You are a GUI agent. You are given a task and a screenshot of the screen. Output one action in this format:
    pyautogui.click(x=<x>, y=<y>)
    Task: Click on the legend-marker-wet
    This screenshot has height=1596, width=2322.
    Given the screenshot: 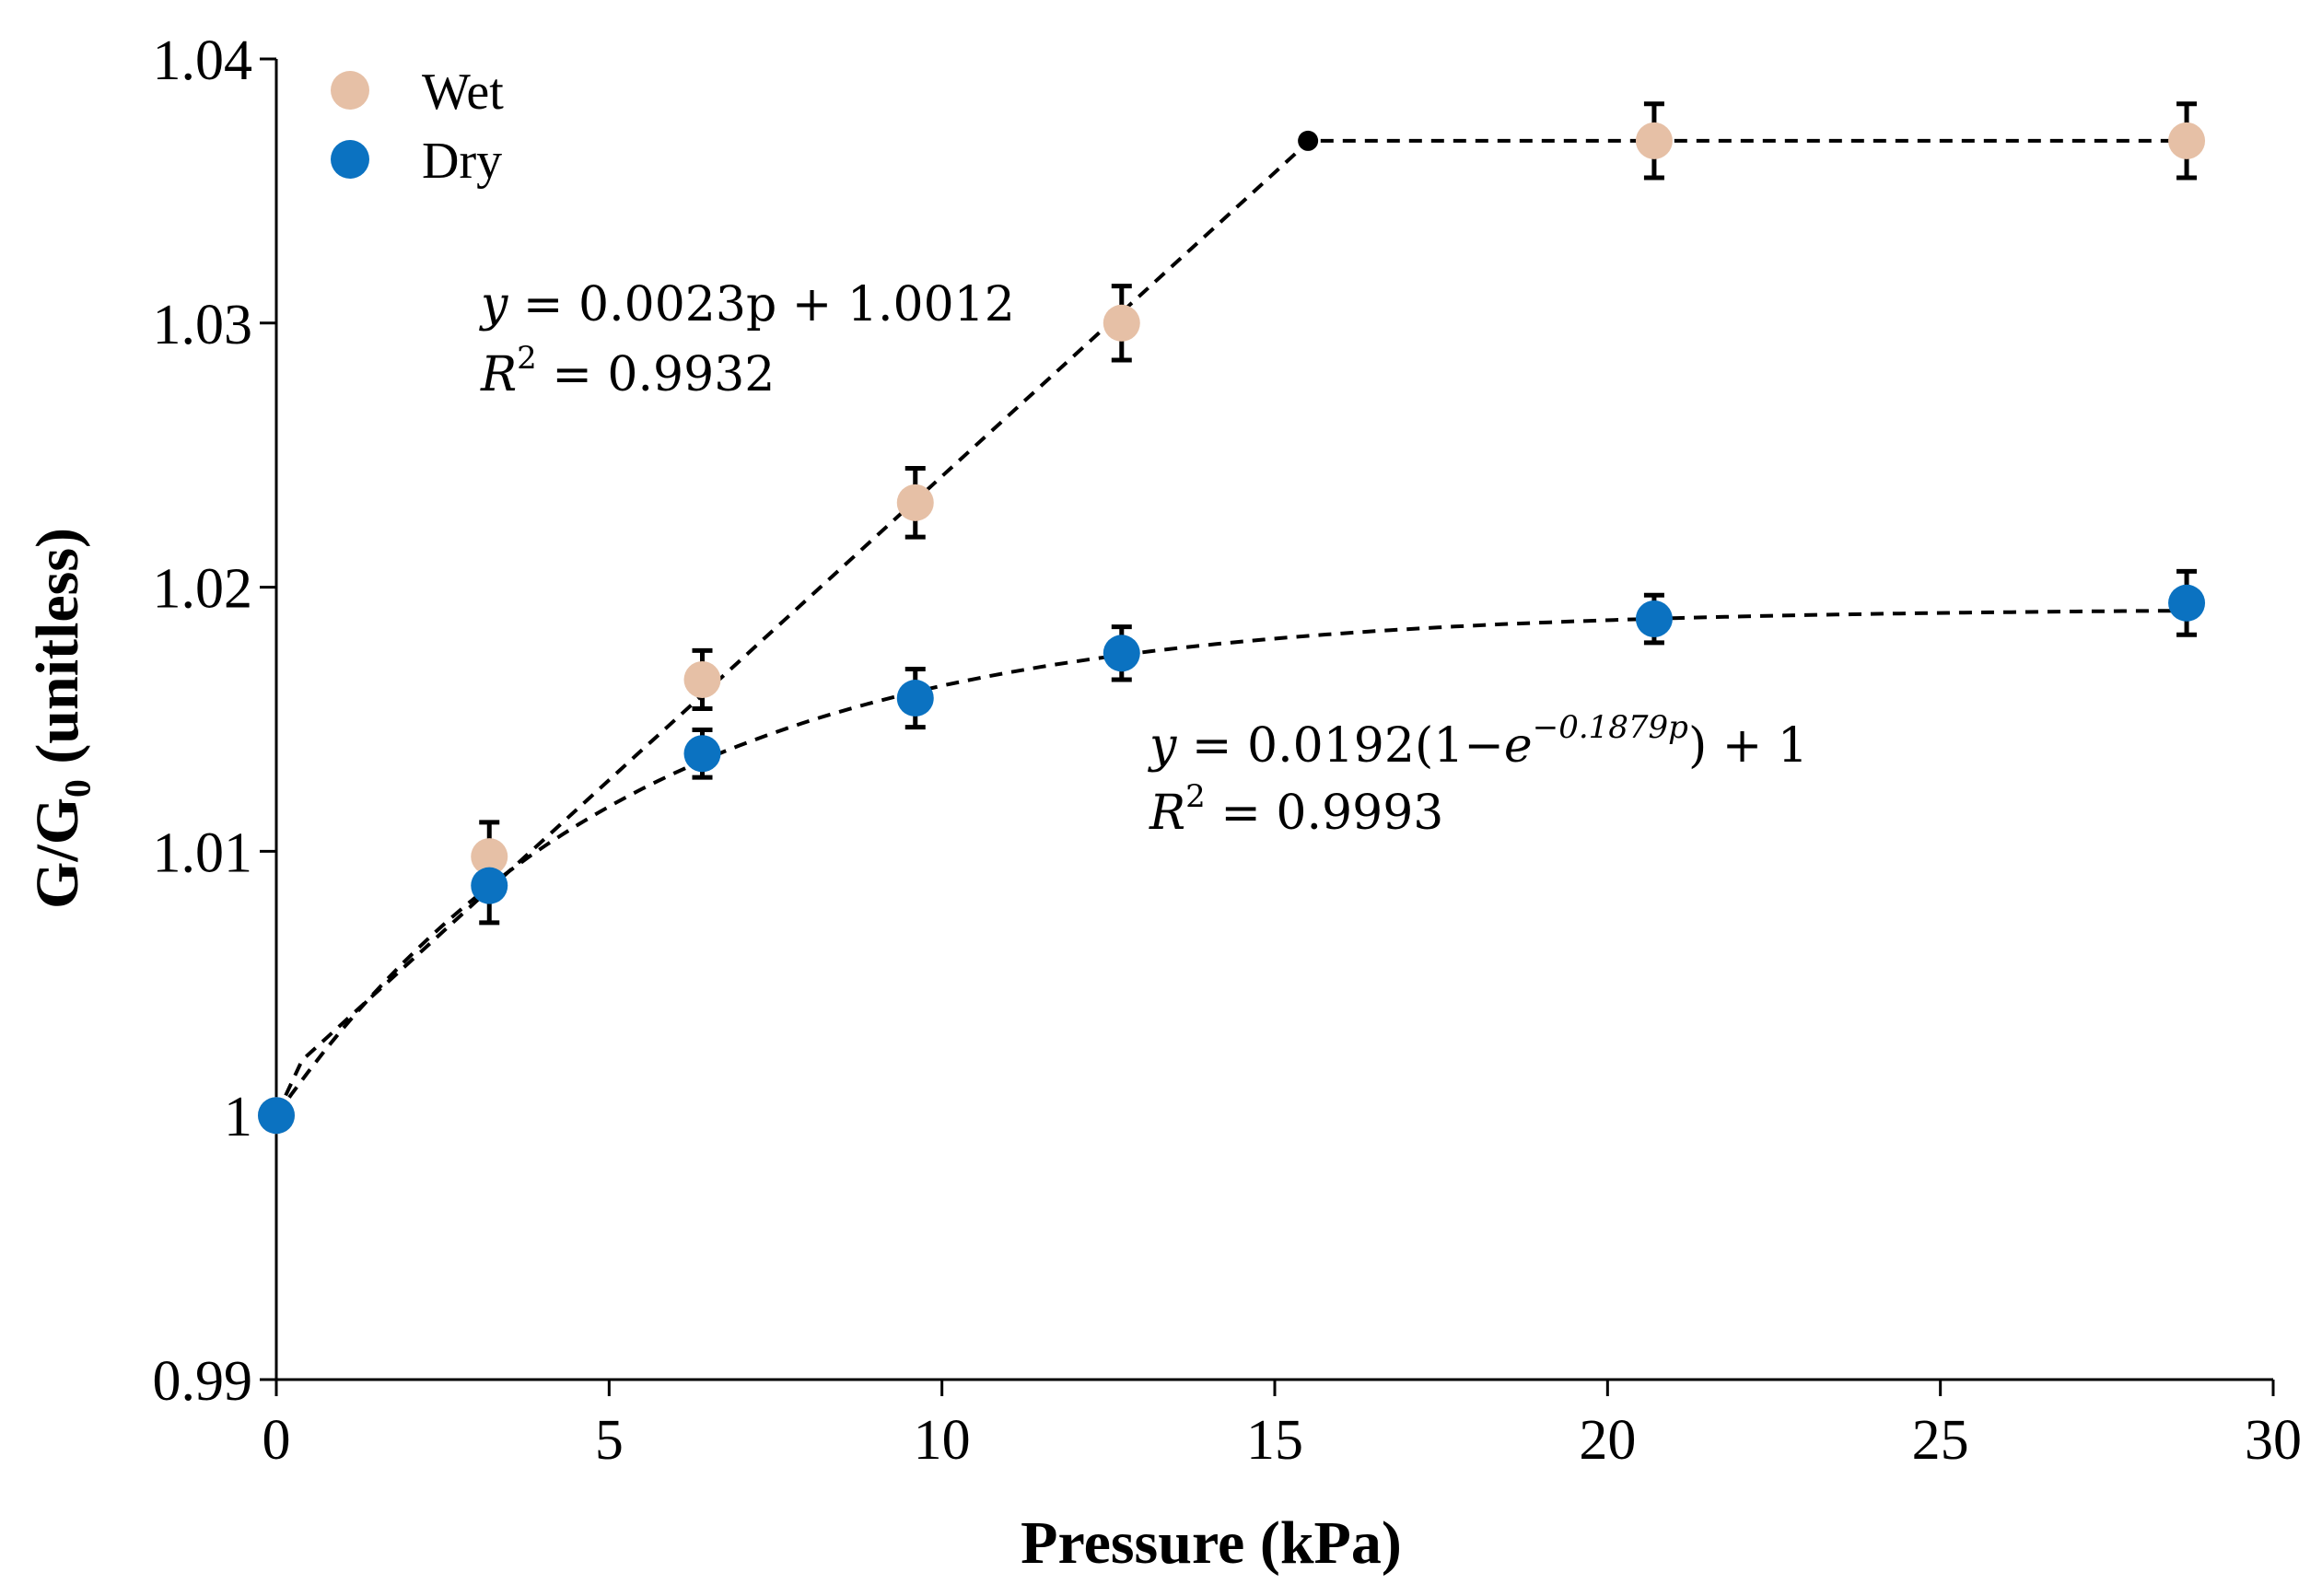 What is the action you would take?
    pyautogui.click(x=350, y=91)
    